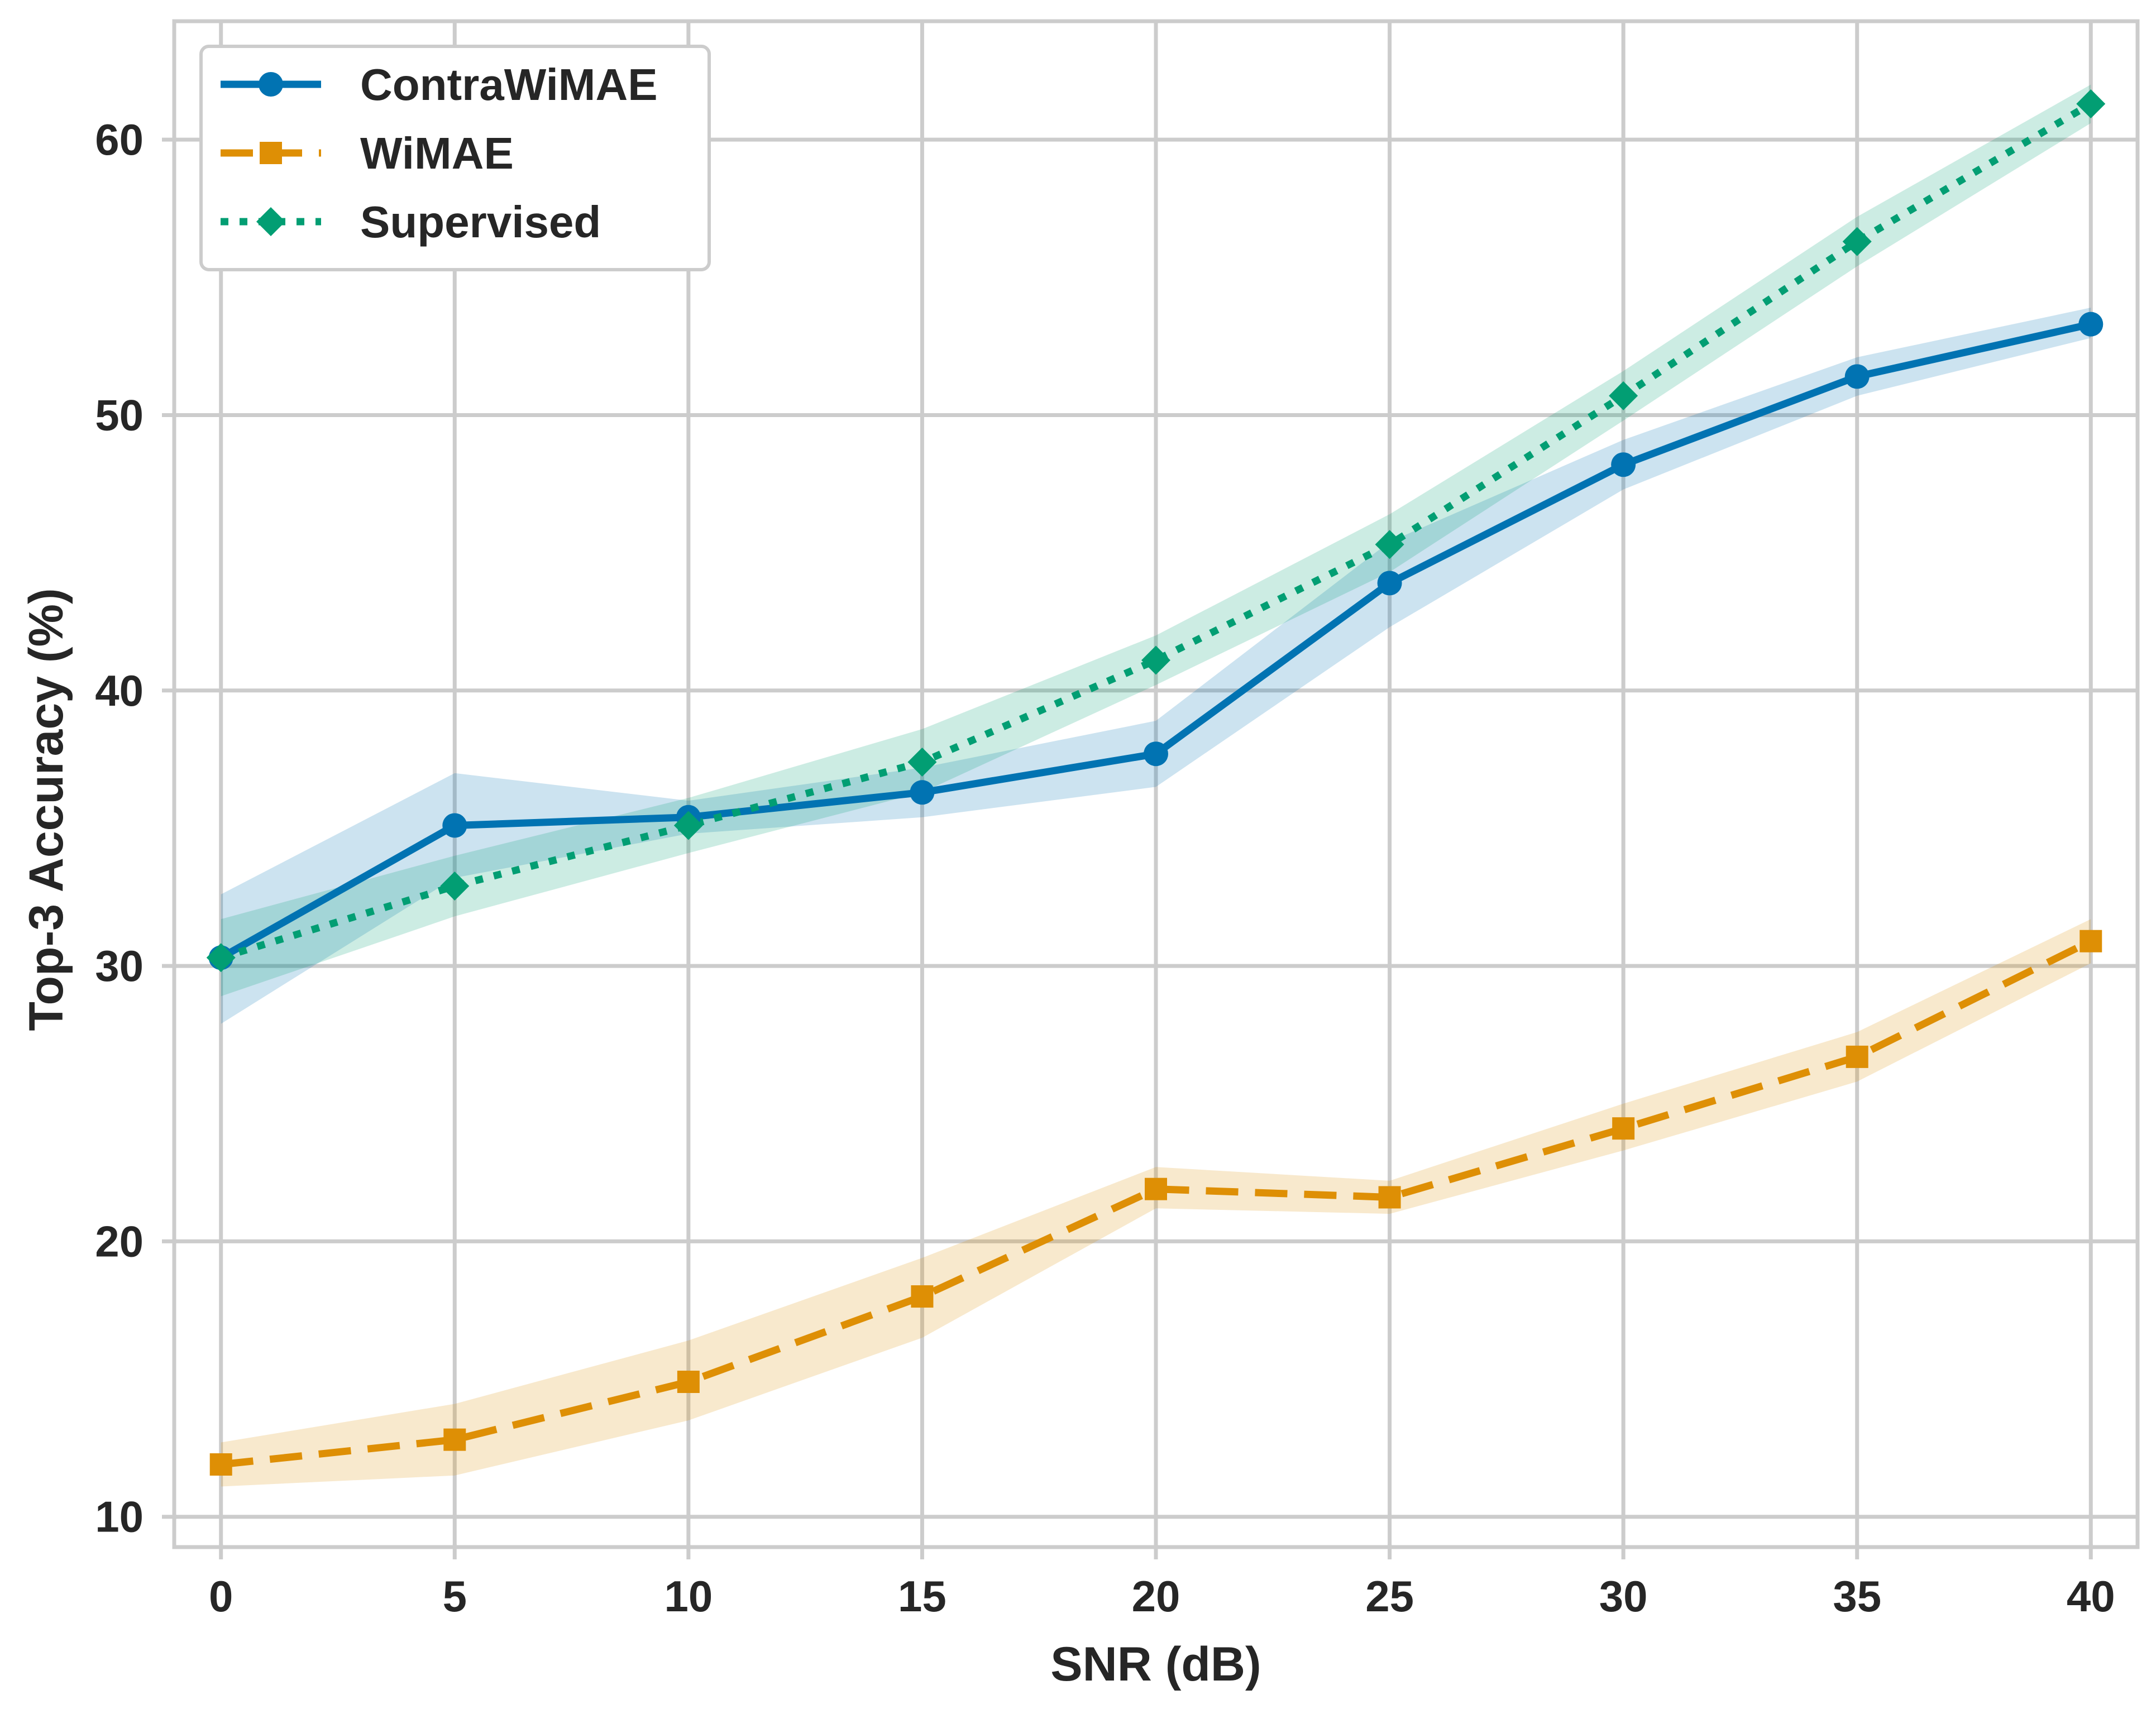 Image resolution: width=2156 pixels, height=1709 pixels. I want to click on y-tick-label: 40, so click(119, 690).